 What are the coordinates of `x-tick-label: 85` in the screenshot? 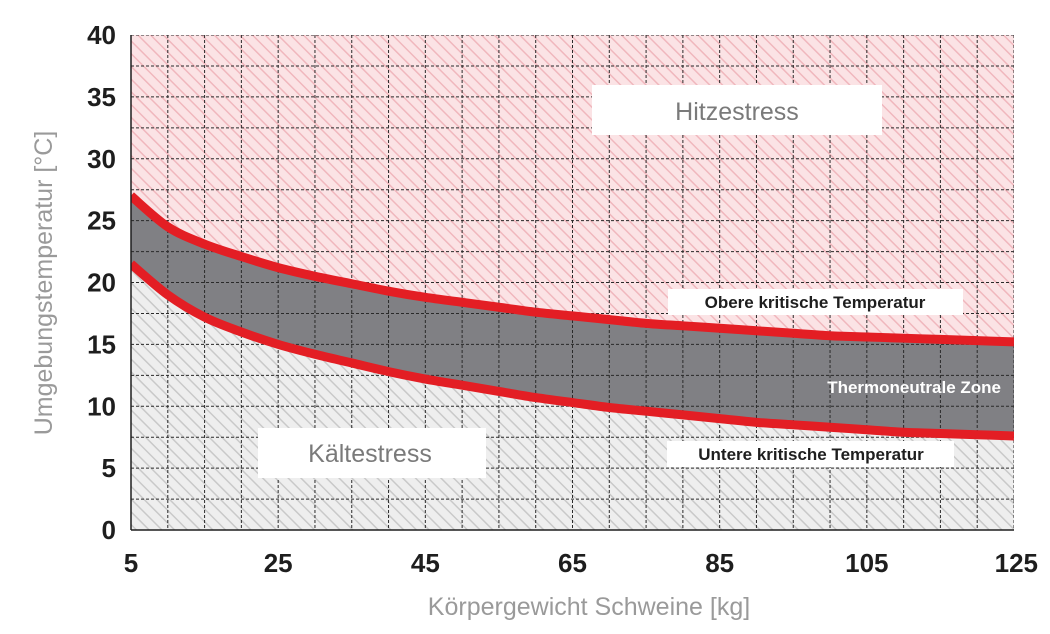 It's located at (719, 563).